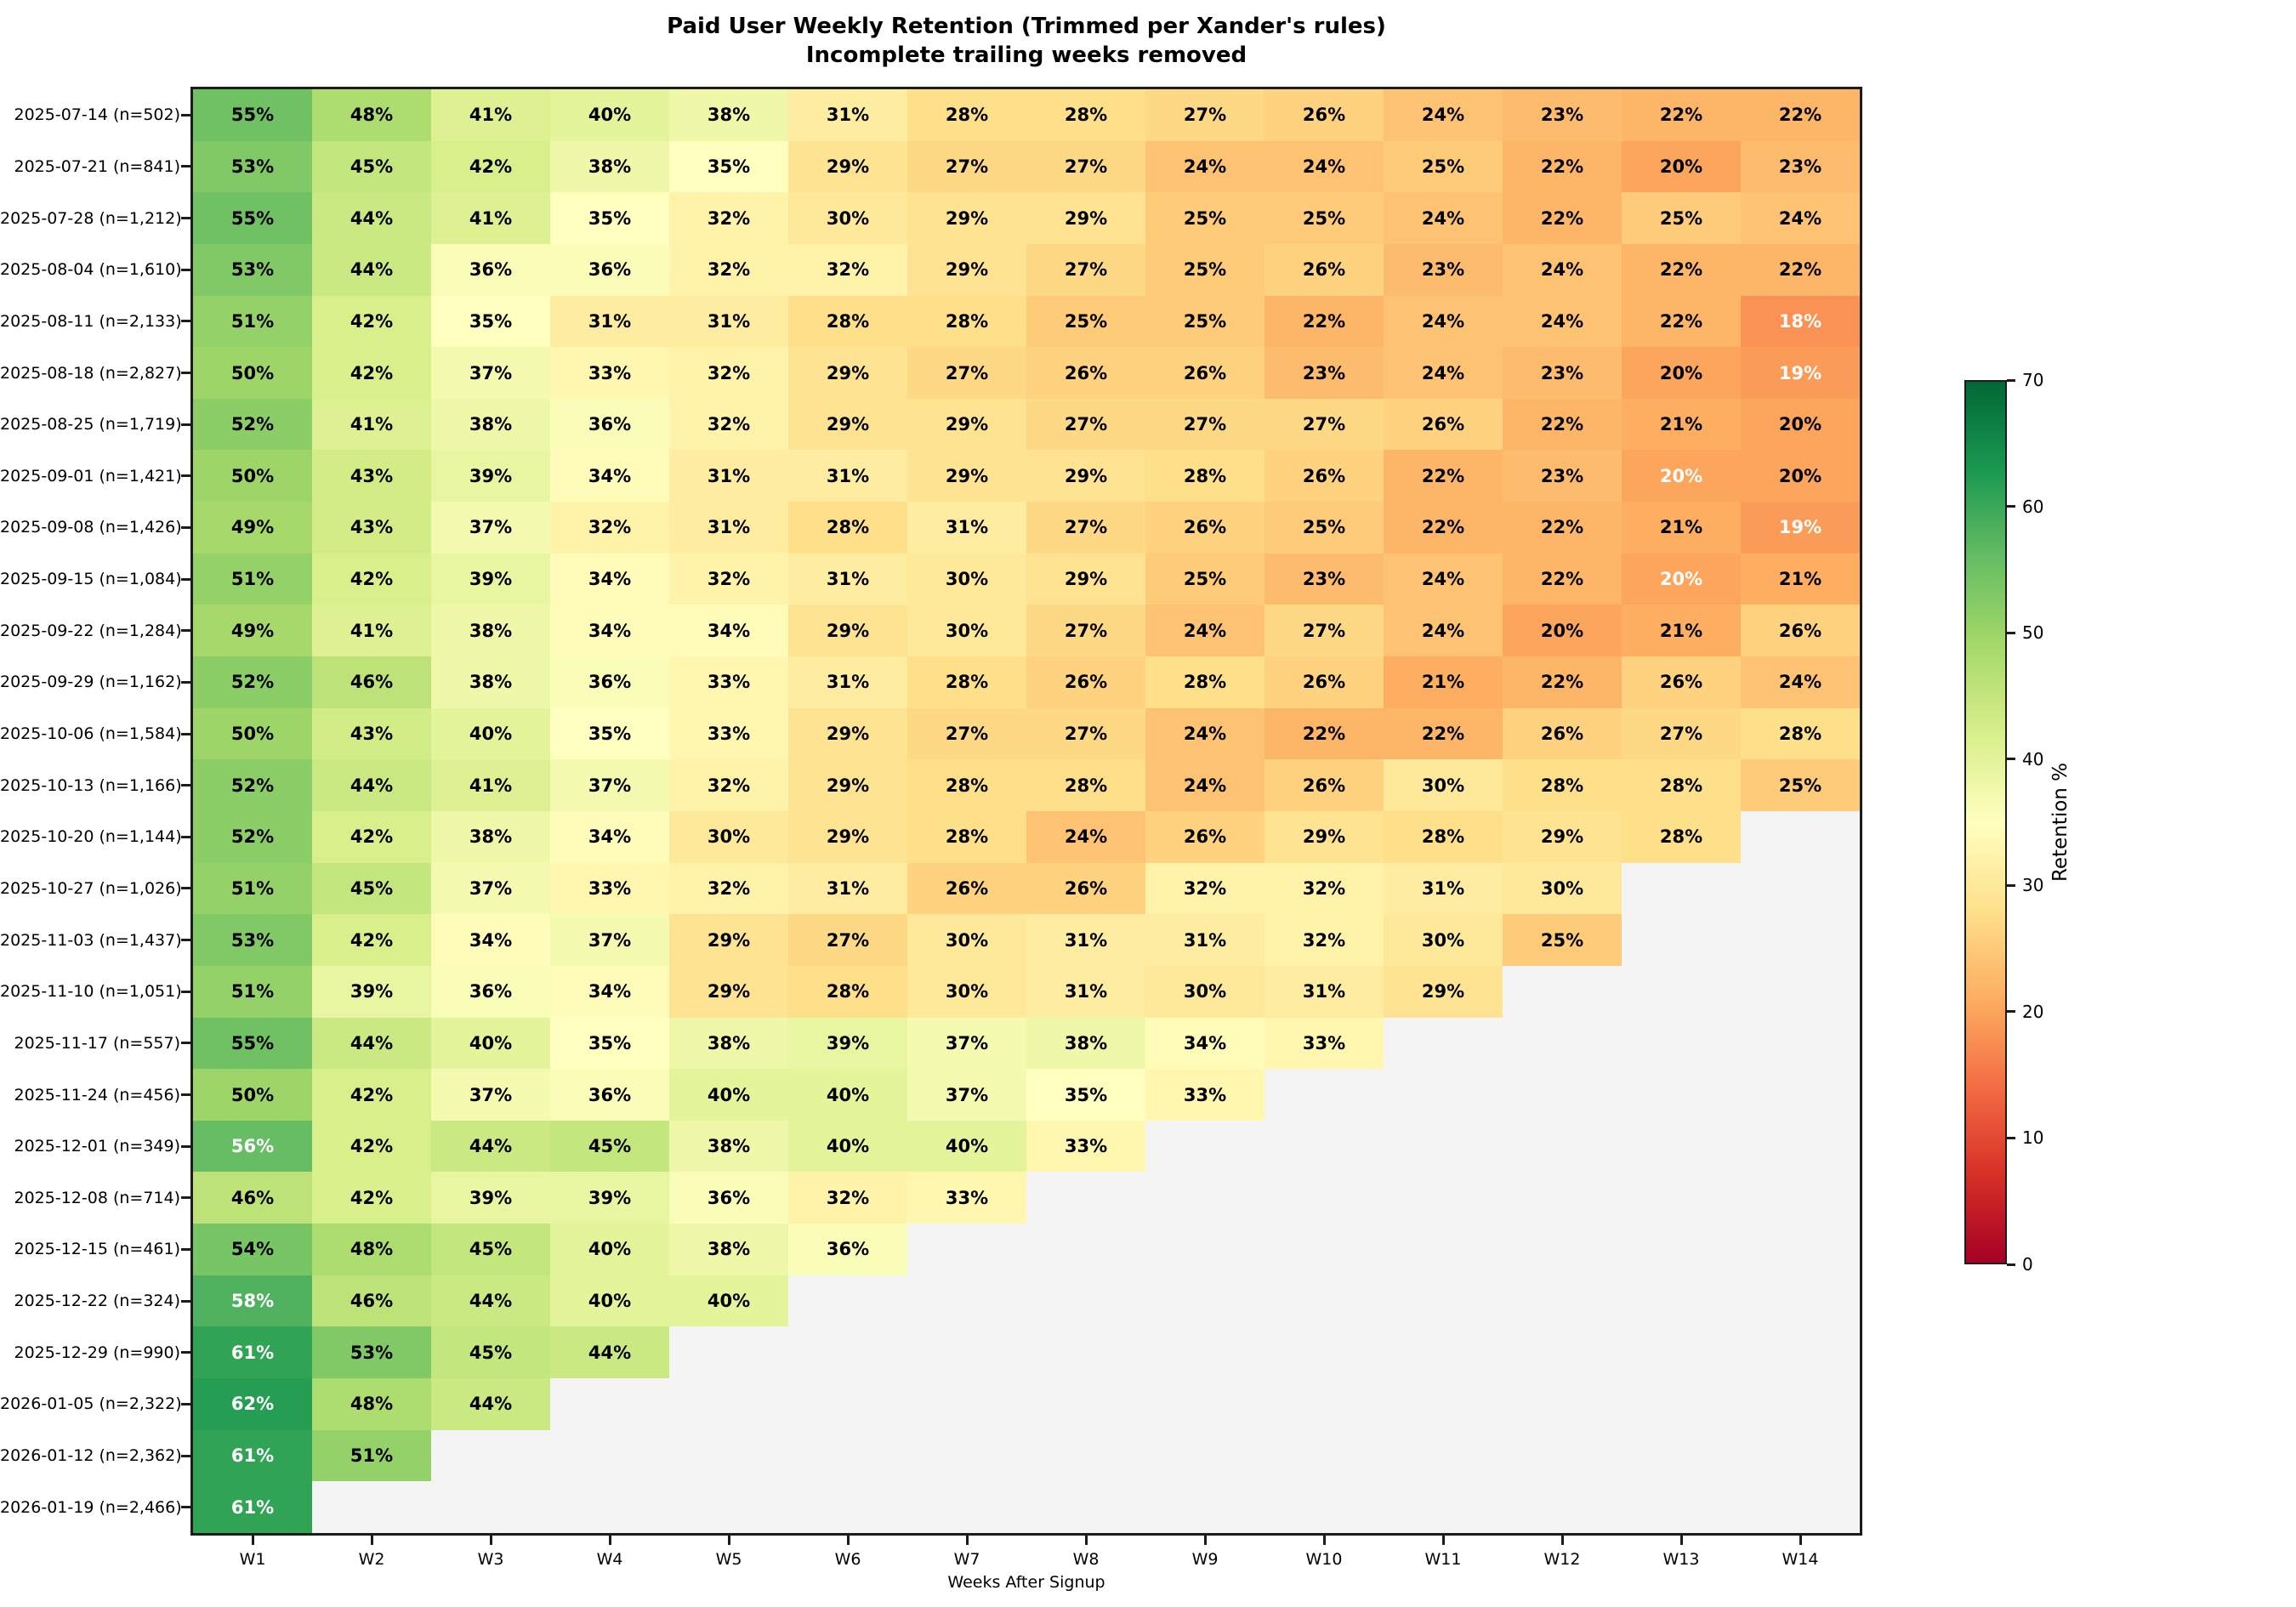 Image resolution: width=2296 pixels, height=1607 pixels. What do you see at coordinates (97, 1146) in the screenshot?
I see `y-tick-label: 2025-12-01 (n=349)` at bounding box center [97, 1146].